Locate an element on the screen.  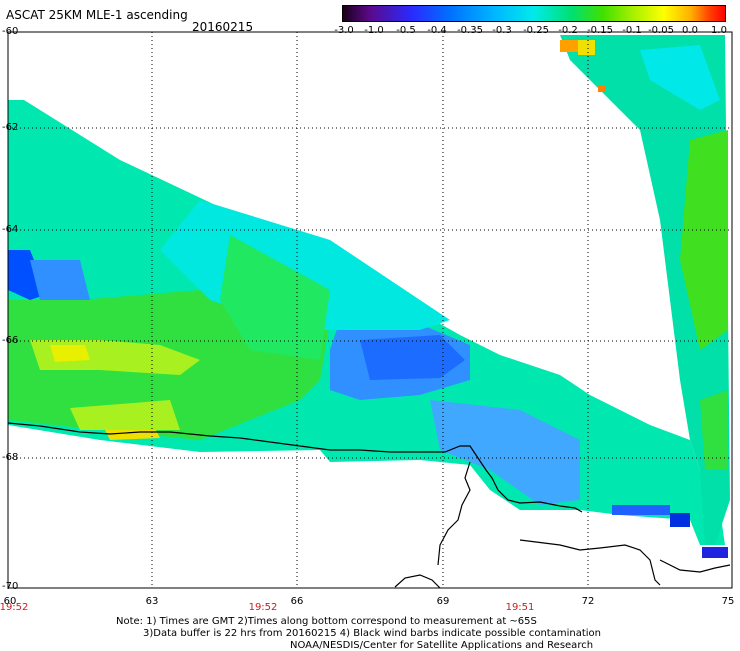
lon-label: 63 is located at coordinates (152, 601).